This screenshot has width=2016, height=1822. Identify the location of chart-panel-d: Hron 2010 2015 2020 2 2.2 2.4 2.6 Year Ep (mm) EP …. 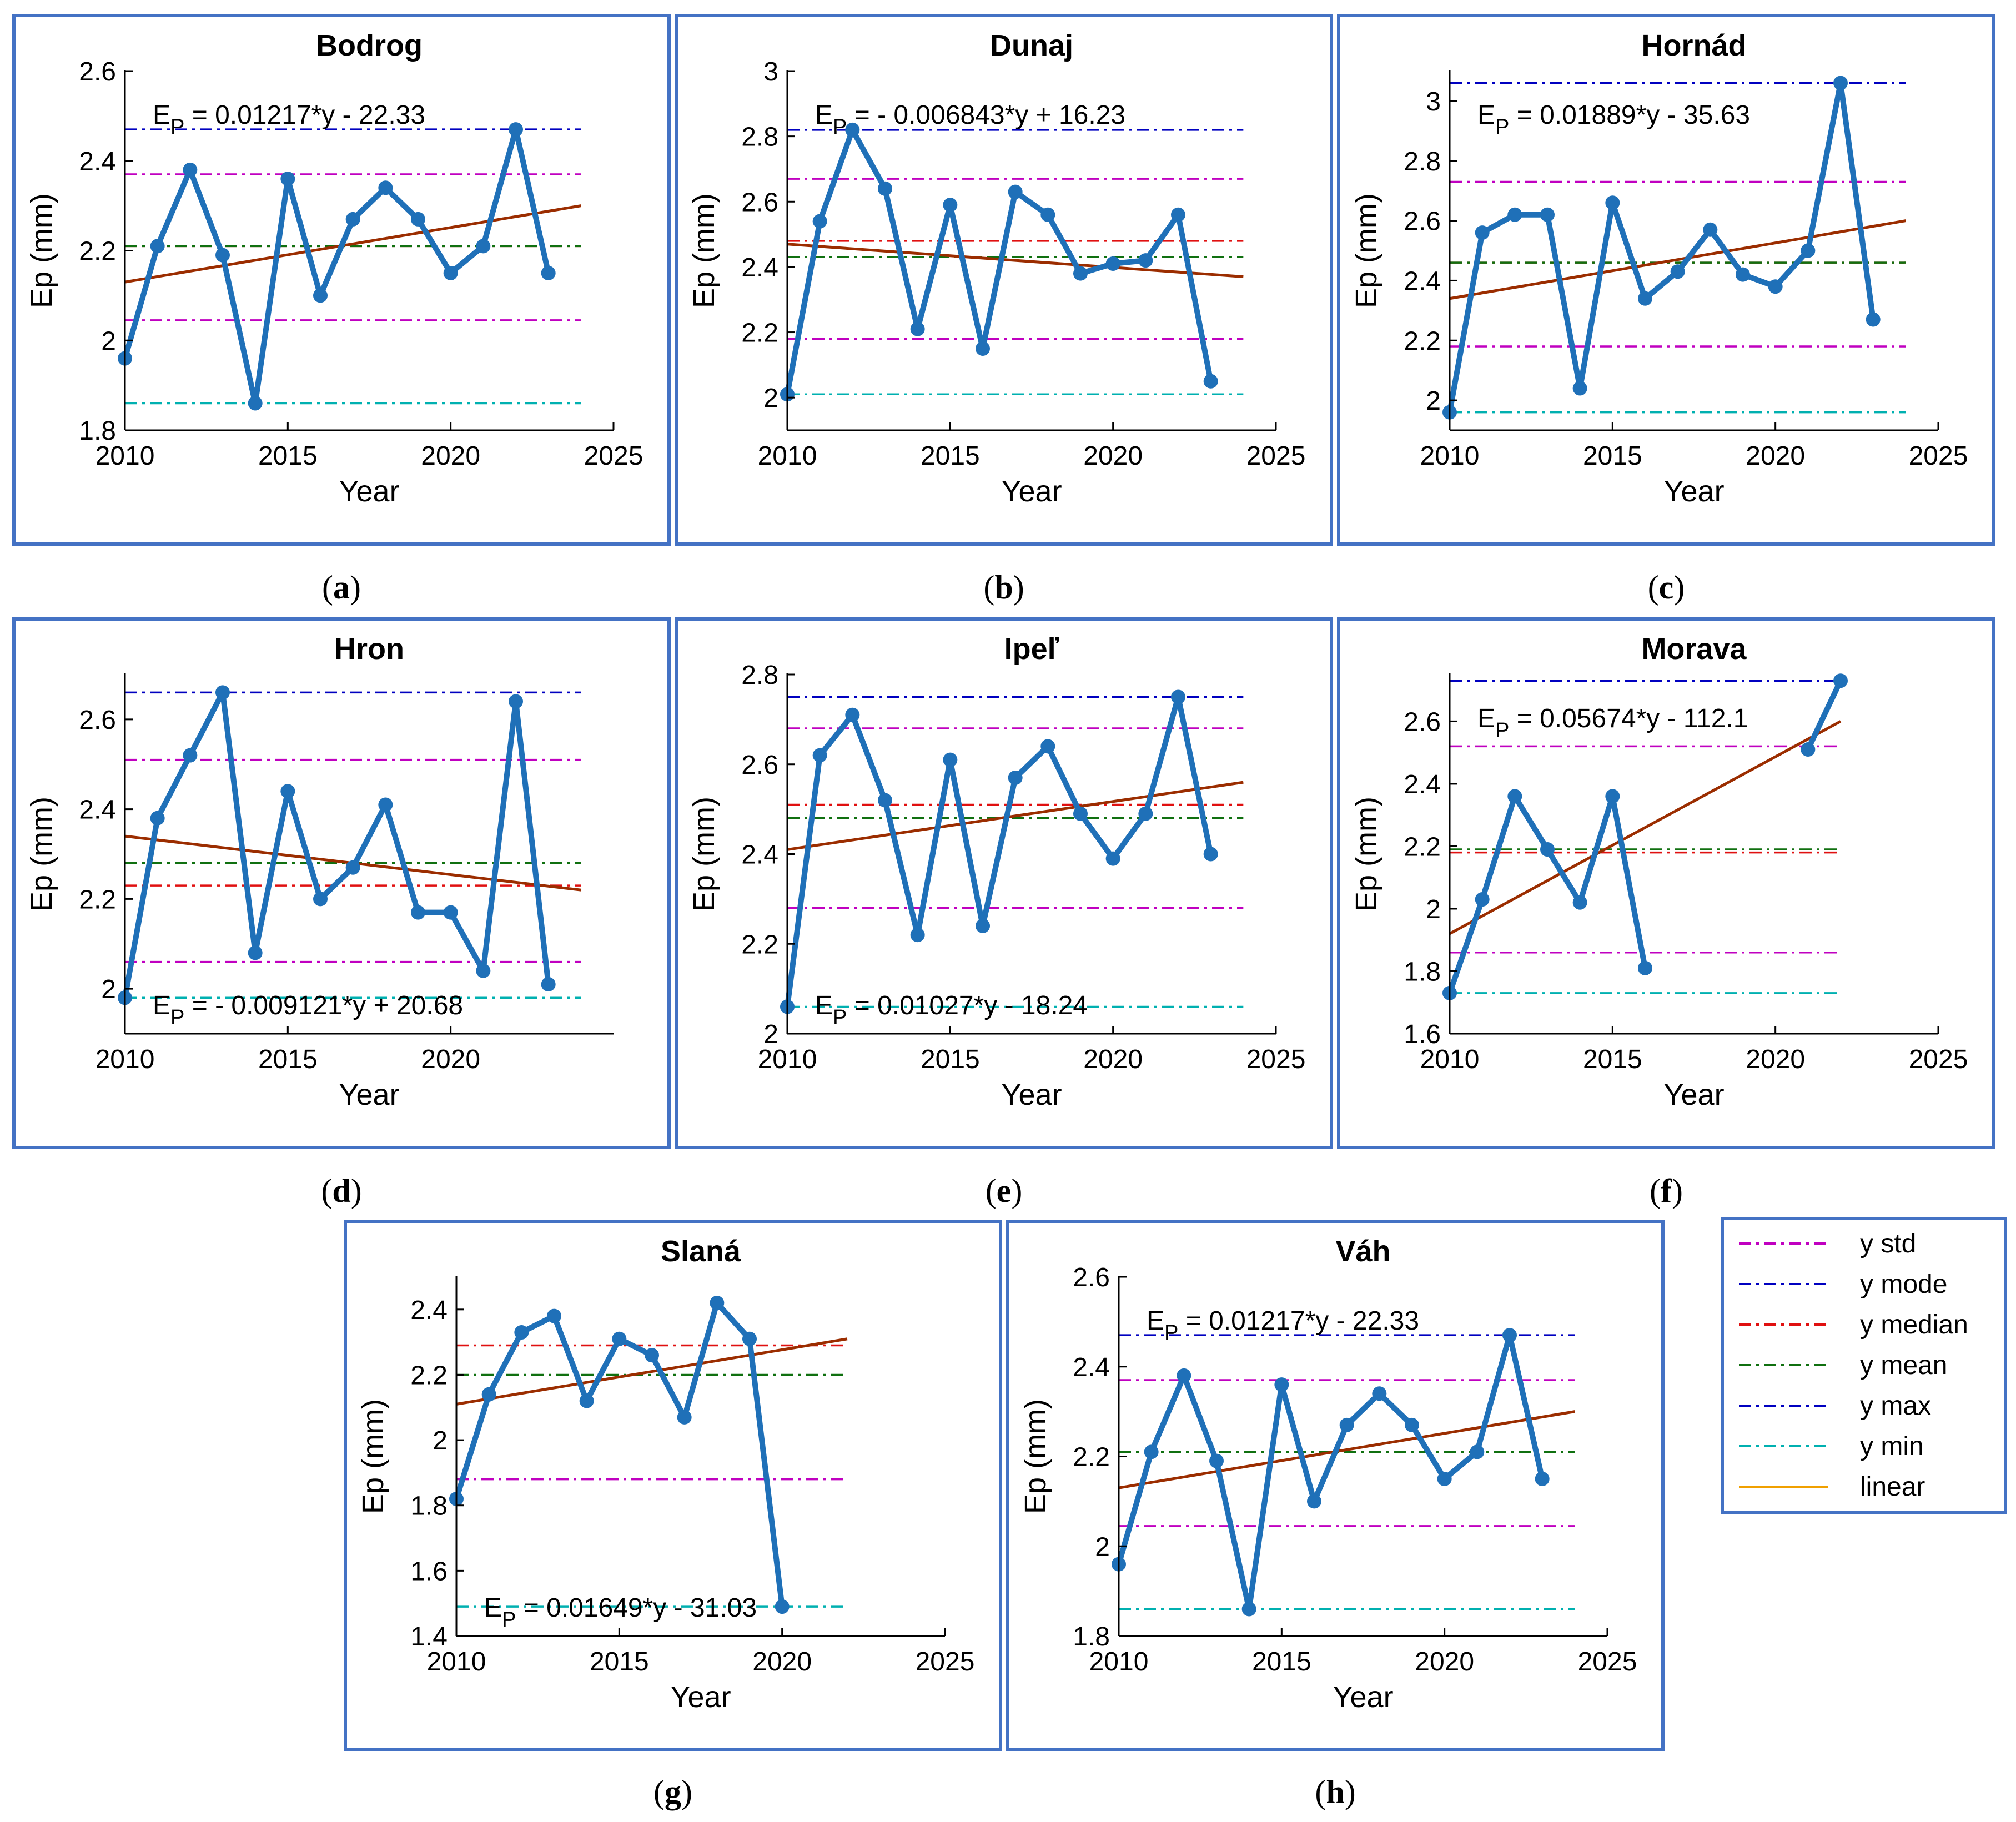
(341, 883).